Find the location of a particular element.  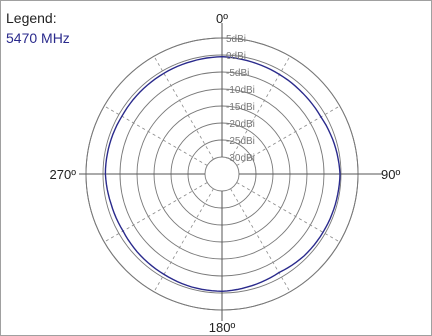

angle-label: 0º is located at coordinates (222, 18).